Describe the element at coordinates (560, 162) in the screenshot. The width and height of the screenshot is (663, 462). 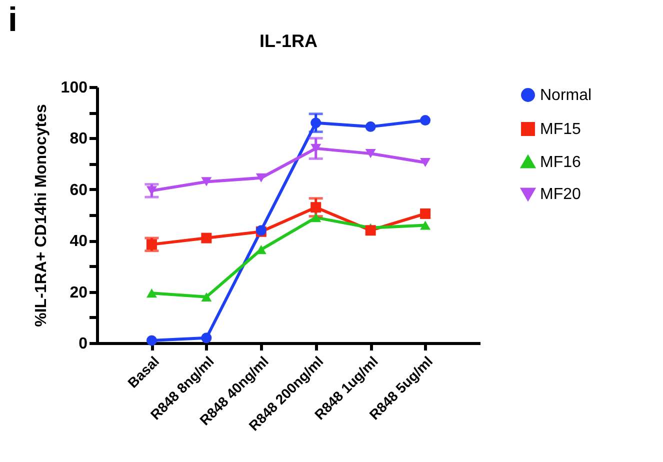
I see `legend-label: MF16` at that location.